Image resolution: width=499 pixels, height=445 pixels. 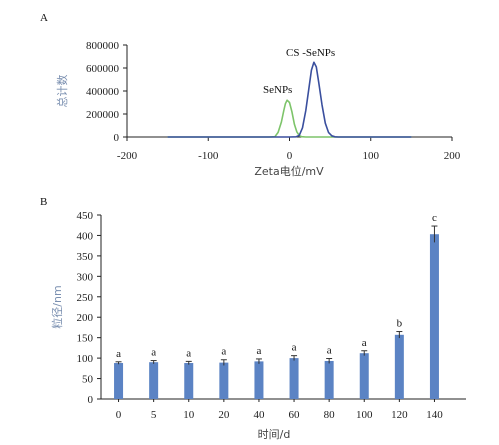 I want to click on y-axis-label-a: 总计数, so click(x=62, y=91).